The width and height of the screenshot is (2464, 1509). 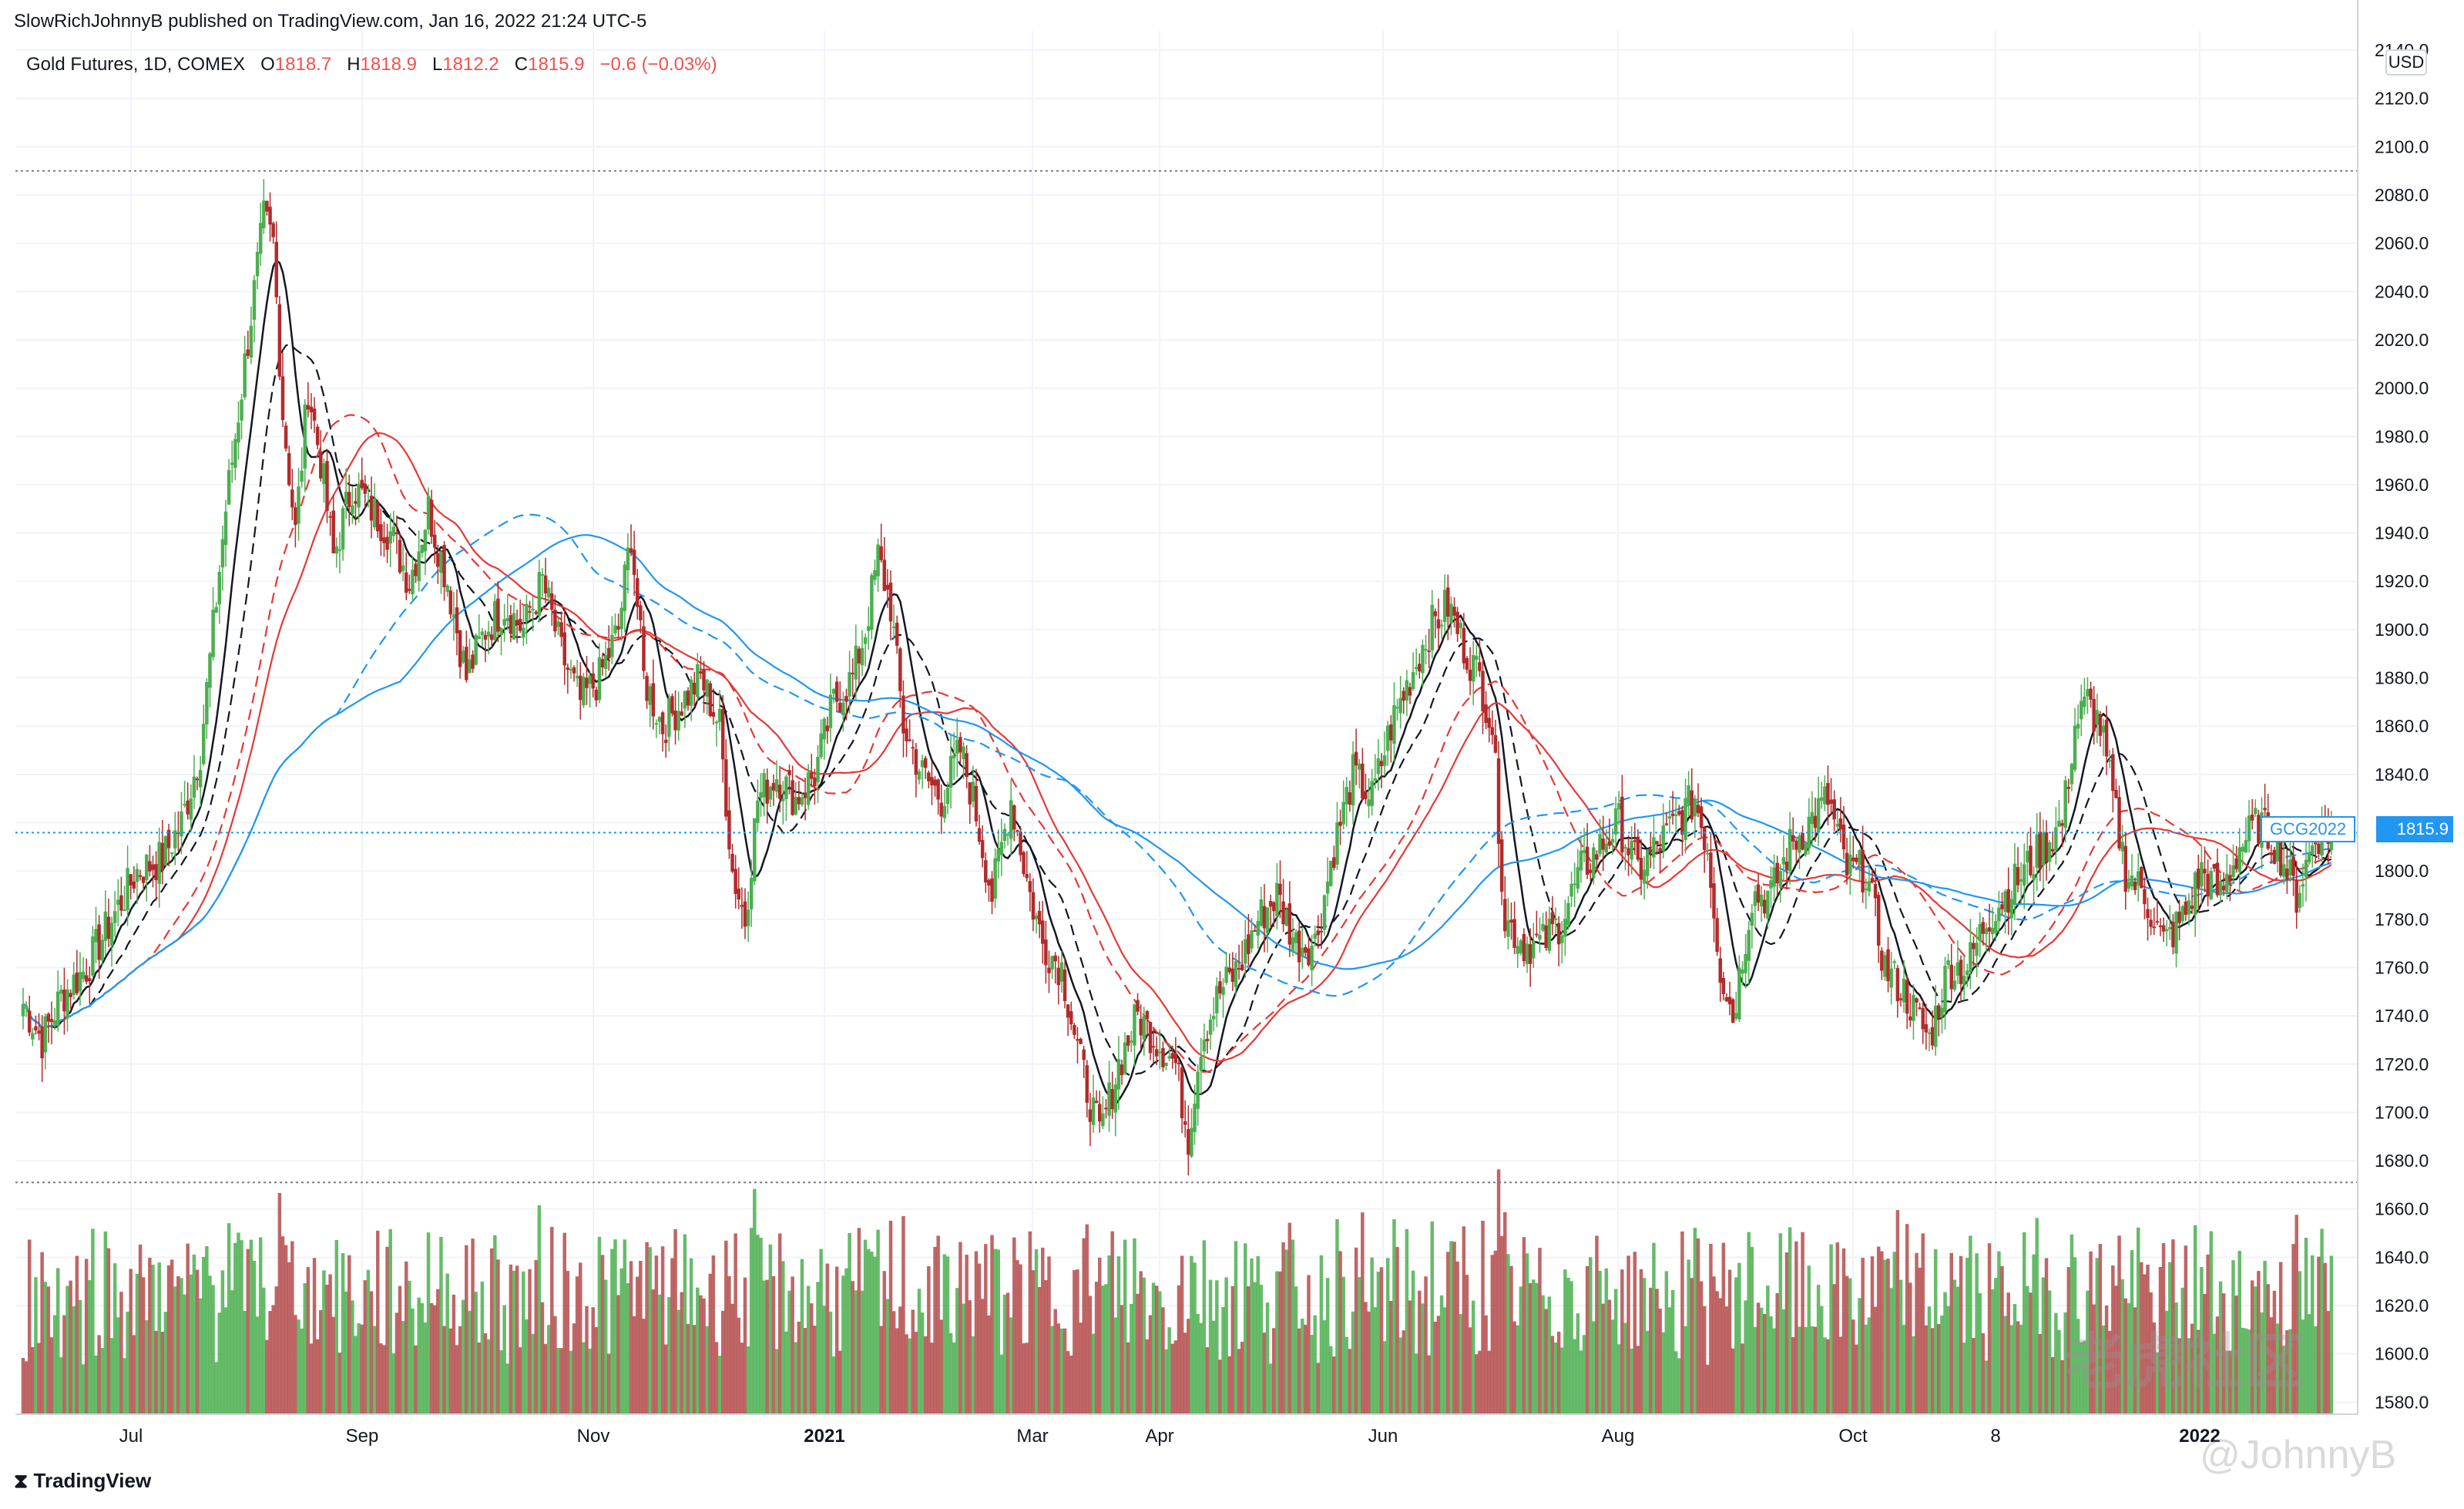 I want to click on watermark-author: @JohnnyB, so click(x=2299, y=1455).